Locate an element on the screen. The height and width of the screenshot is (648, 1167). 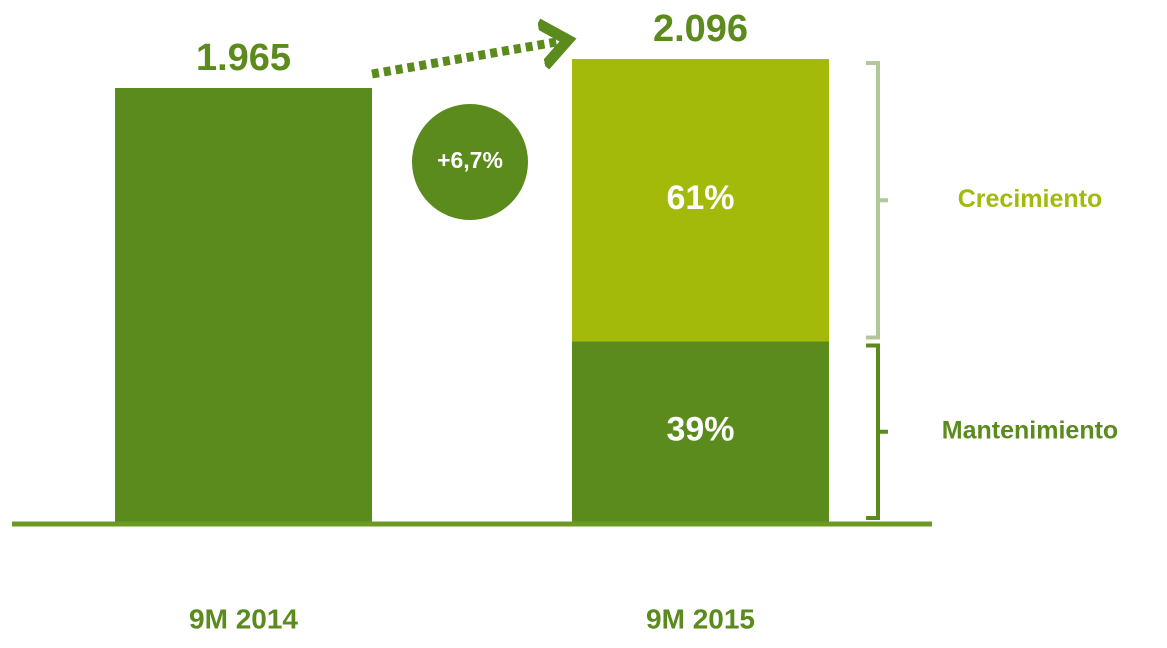
growth-badge is located at coordinates (470, 162).